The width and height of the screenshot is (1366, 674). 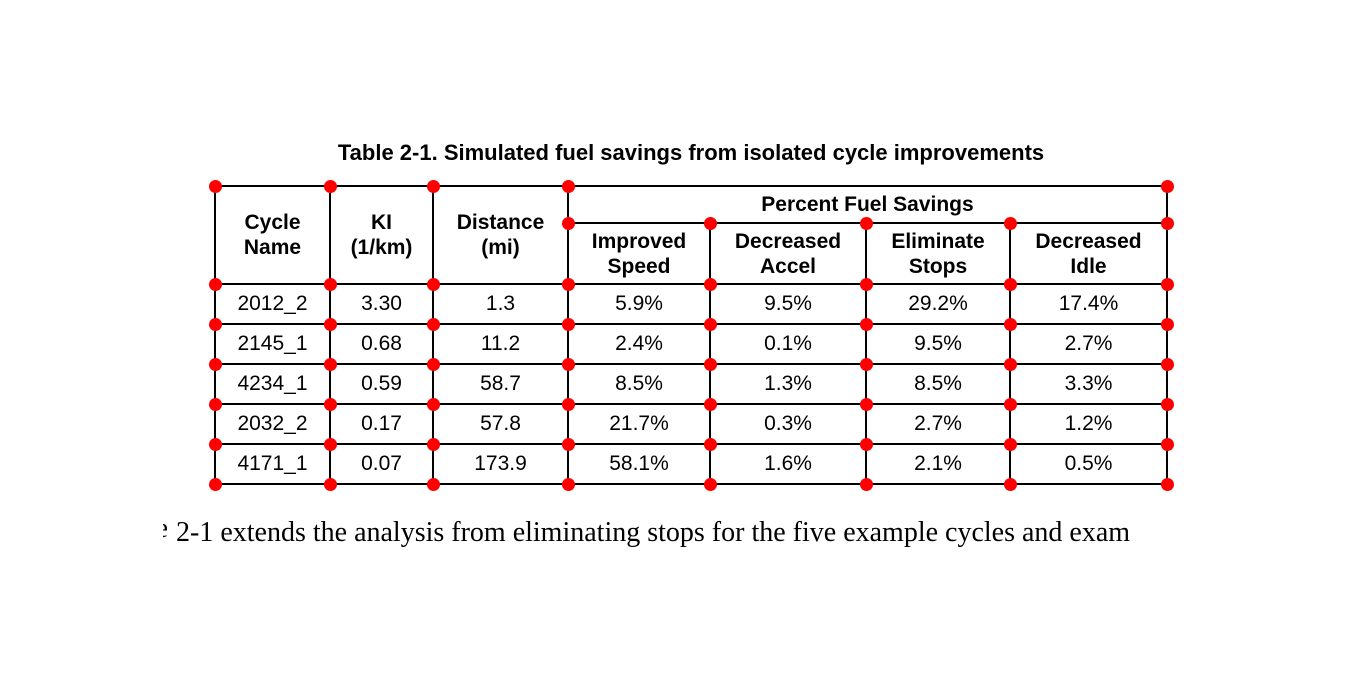 I want to click on cell-ki: 0.68, so click(x=381, y=343).